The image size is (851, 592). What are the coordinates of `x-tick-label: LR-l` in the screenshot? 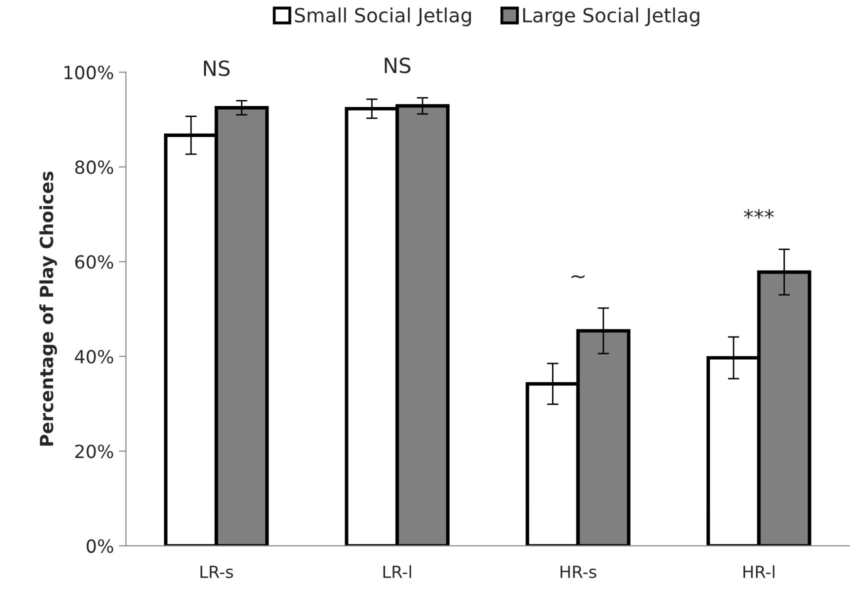 It's located at (397, 571).